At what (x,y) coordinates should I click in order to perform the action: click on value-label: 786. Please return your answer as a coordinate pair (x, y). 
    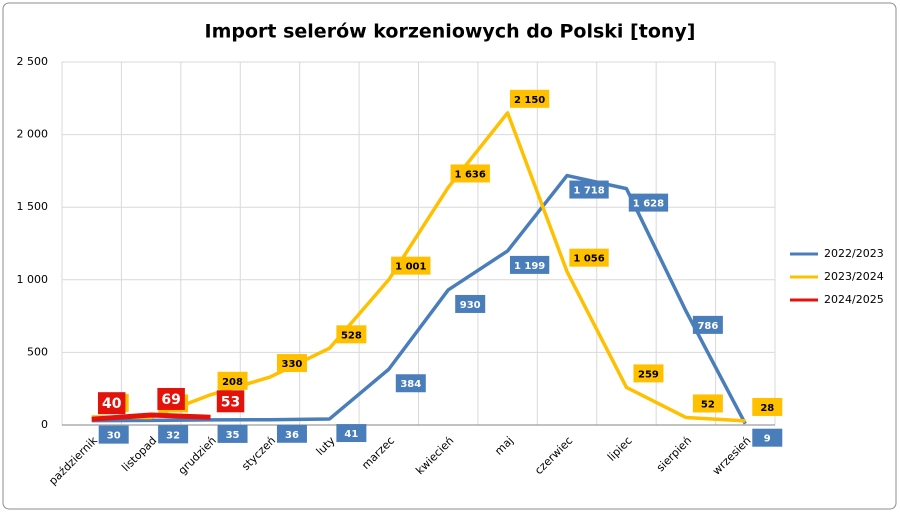
    Looking at the image, I should click on (707, 326).